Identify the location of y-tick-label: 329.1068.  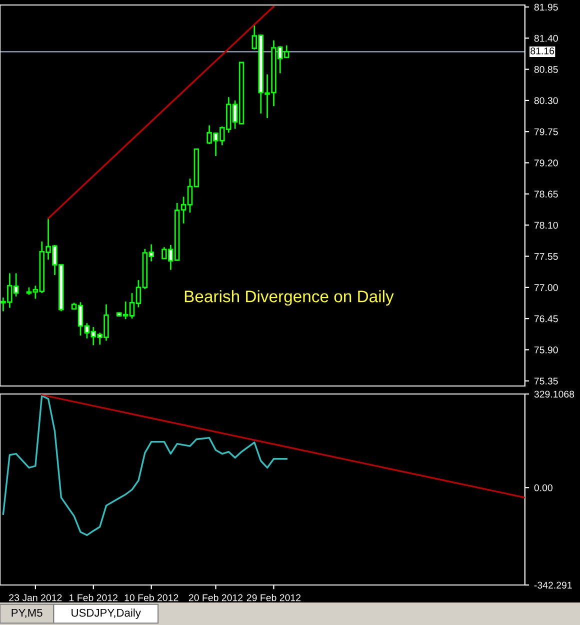
(554, 394).